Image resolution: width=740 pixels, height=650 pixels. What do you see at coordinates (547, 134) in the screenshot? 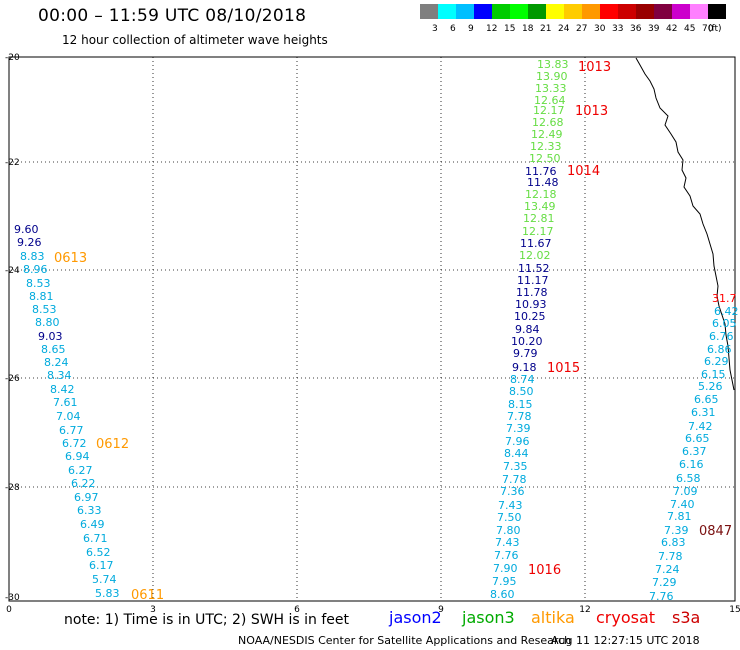
I see `wave-height-value: 12.49` at bounding box center [547, 134].